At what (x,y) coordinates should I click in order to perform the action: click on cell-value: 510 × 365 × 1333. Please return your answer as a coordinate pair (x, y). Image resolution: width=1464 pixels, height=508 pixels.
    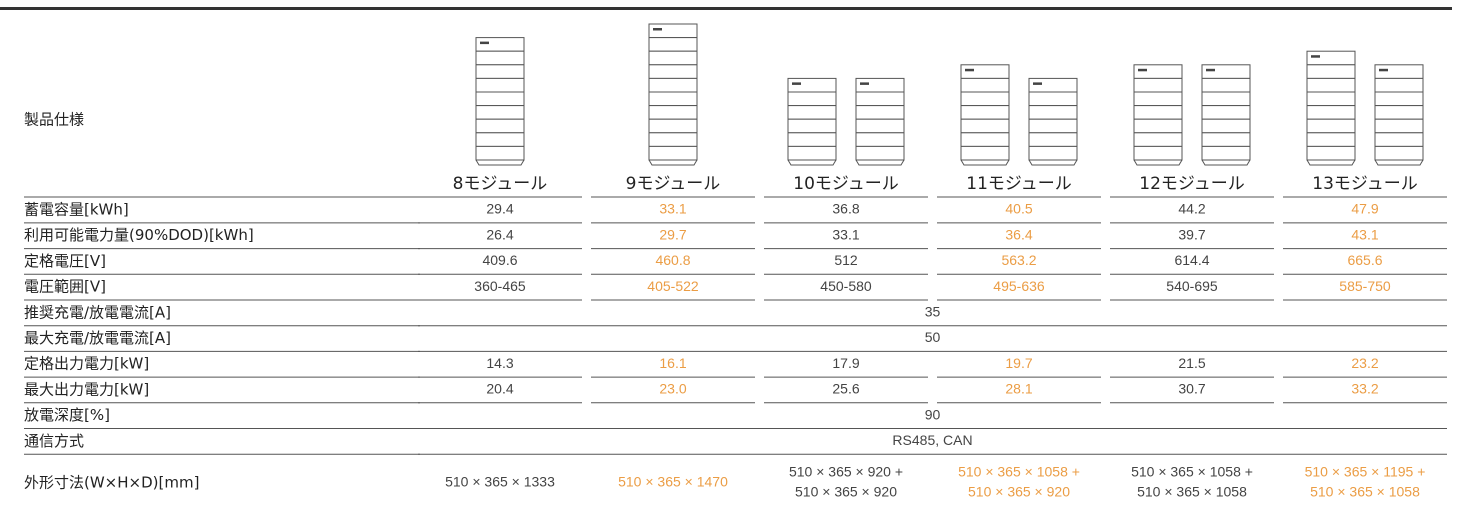
    Looking at the image, I should click on (500, 482).